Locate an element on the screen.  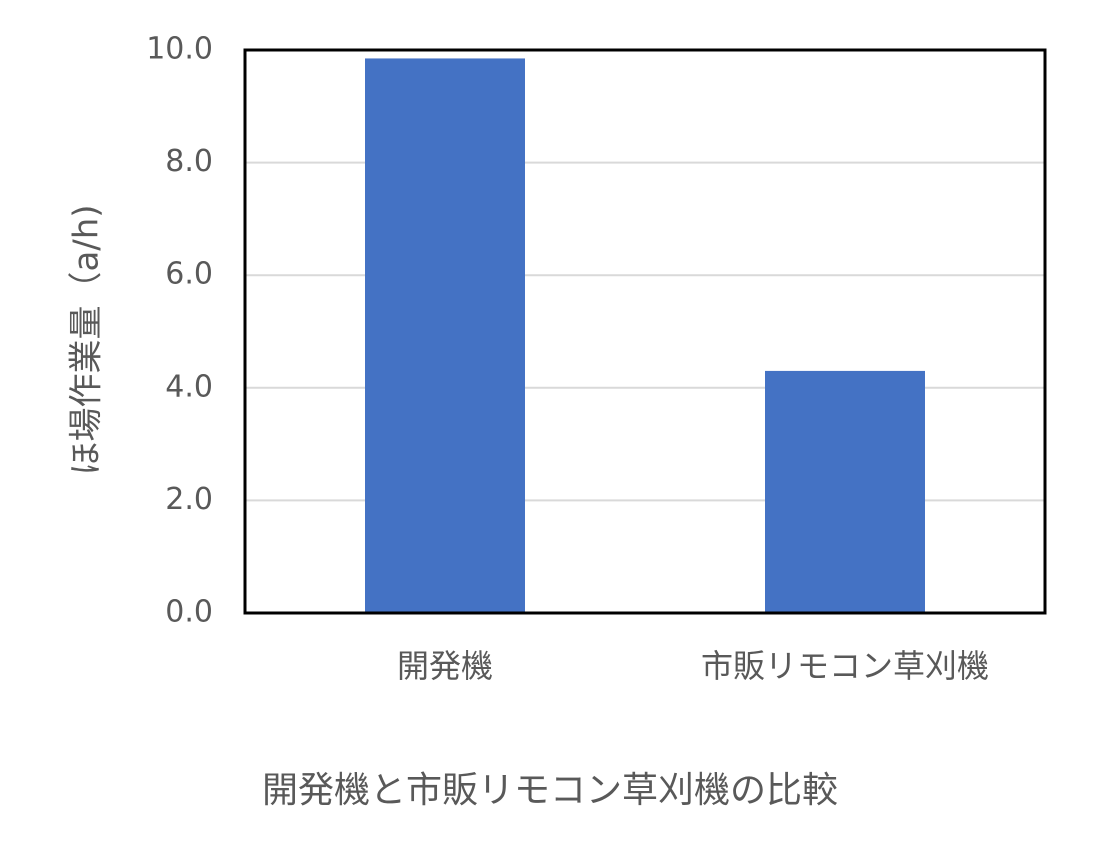
y-tick-label: 8.0 is located at coordinates (189, 161).